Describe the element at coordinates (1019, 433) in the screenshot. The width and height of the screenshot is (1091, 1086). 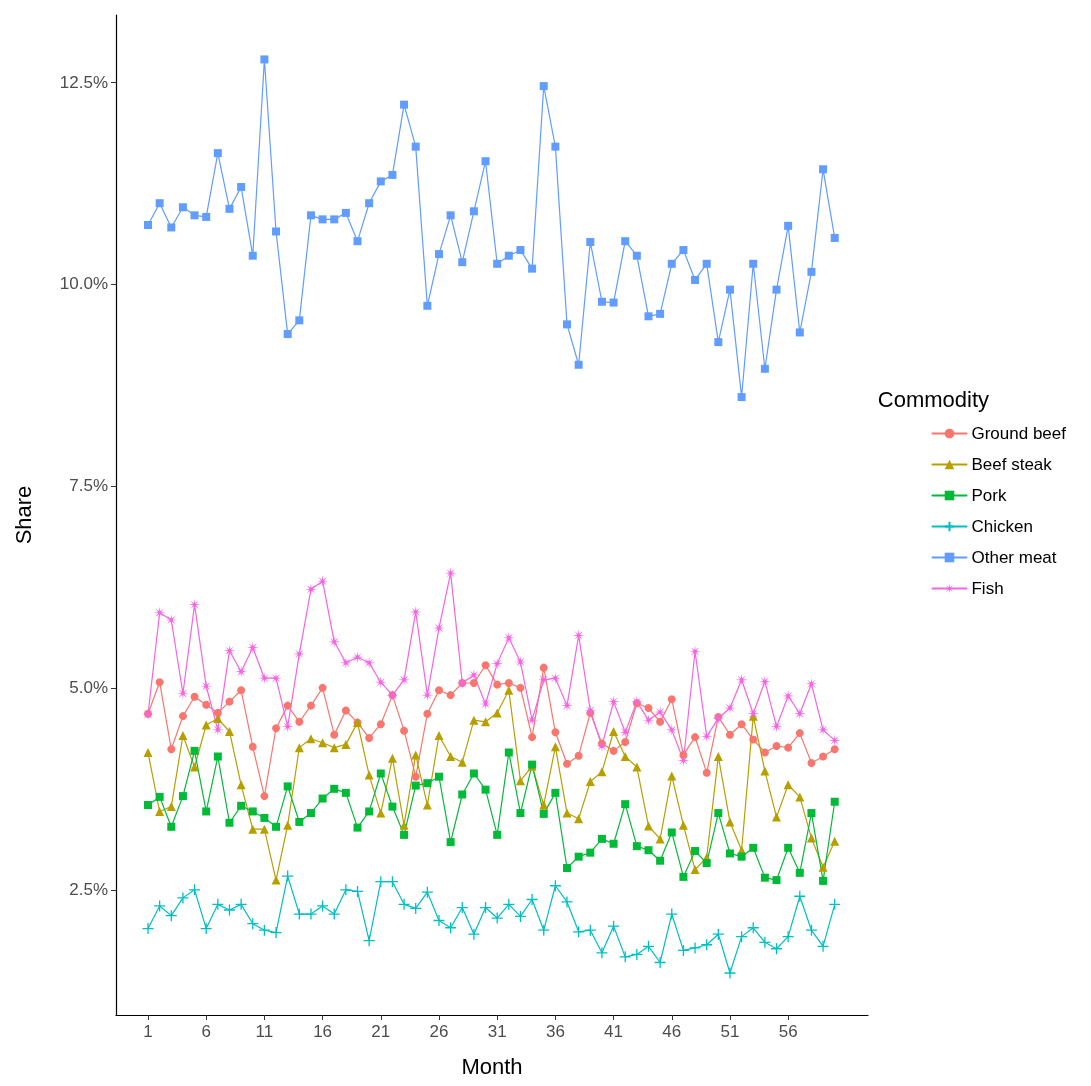
I see `legend-label: Ground beef` at that location.